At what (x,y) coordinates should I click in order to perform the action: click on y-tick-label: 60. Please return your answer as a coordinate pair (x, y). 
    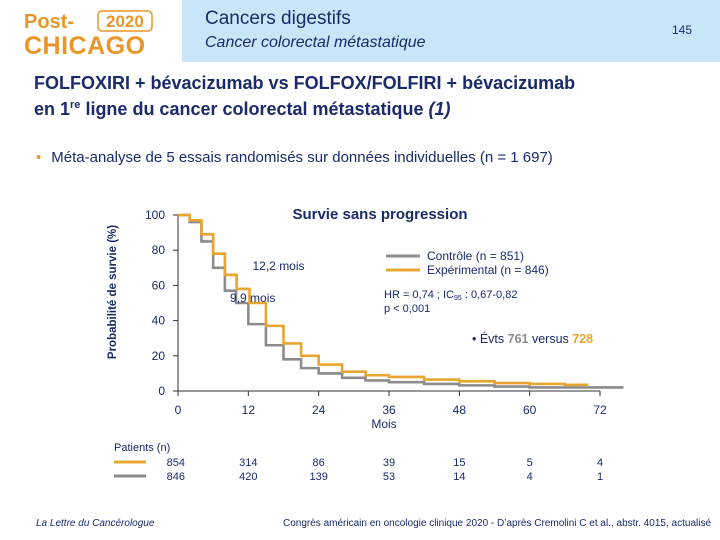
    Looking at the image, I should click on (159, 285).